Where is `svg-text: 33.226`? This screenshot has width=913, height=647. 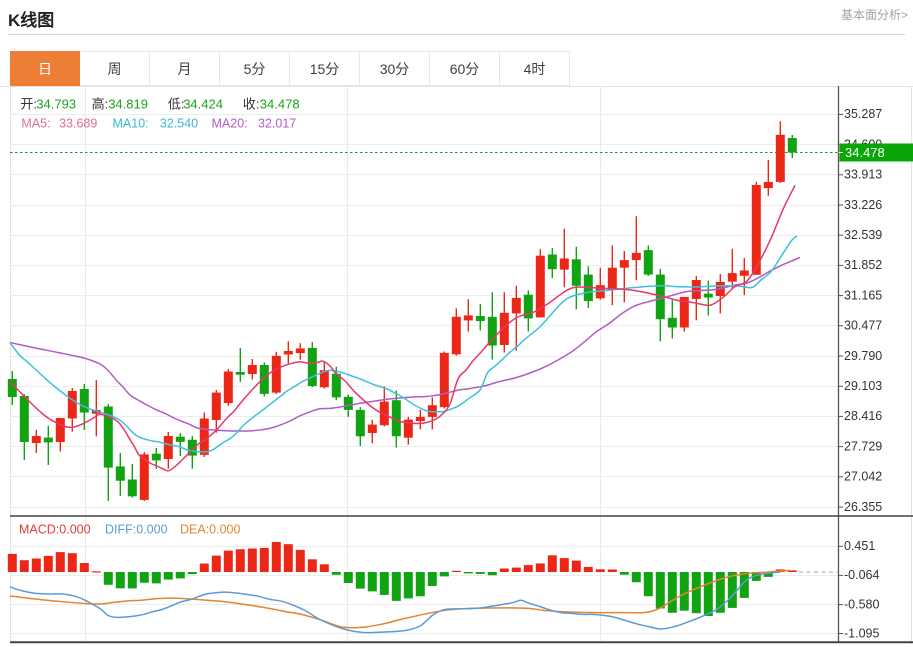 svg-text: 33.226 is located at coordinates (863, 205).